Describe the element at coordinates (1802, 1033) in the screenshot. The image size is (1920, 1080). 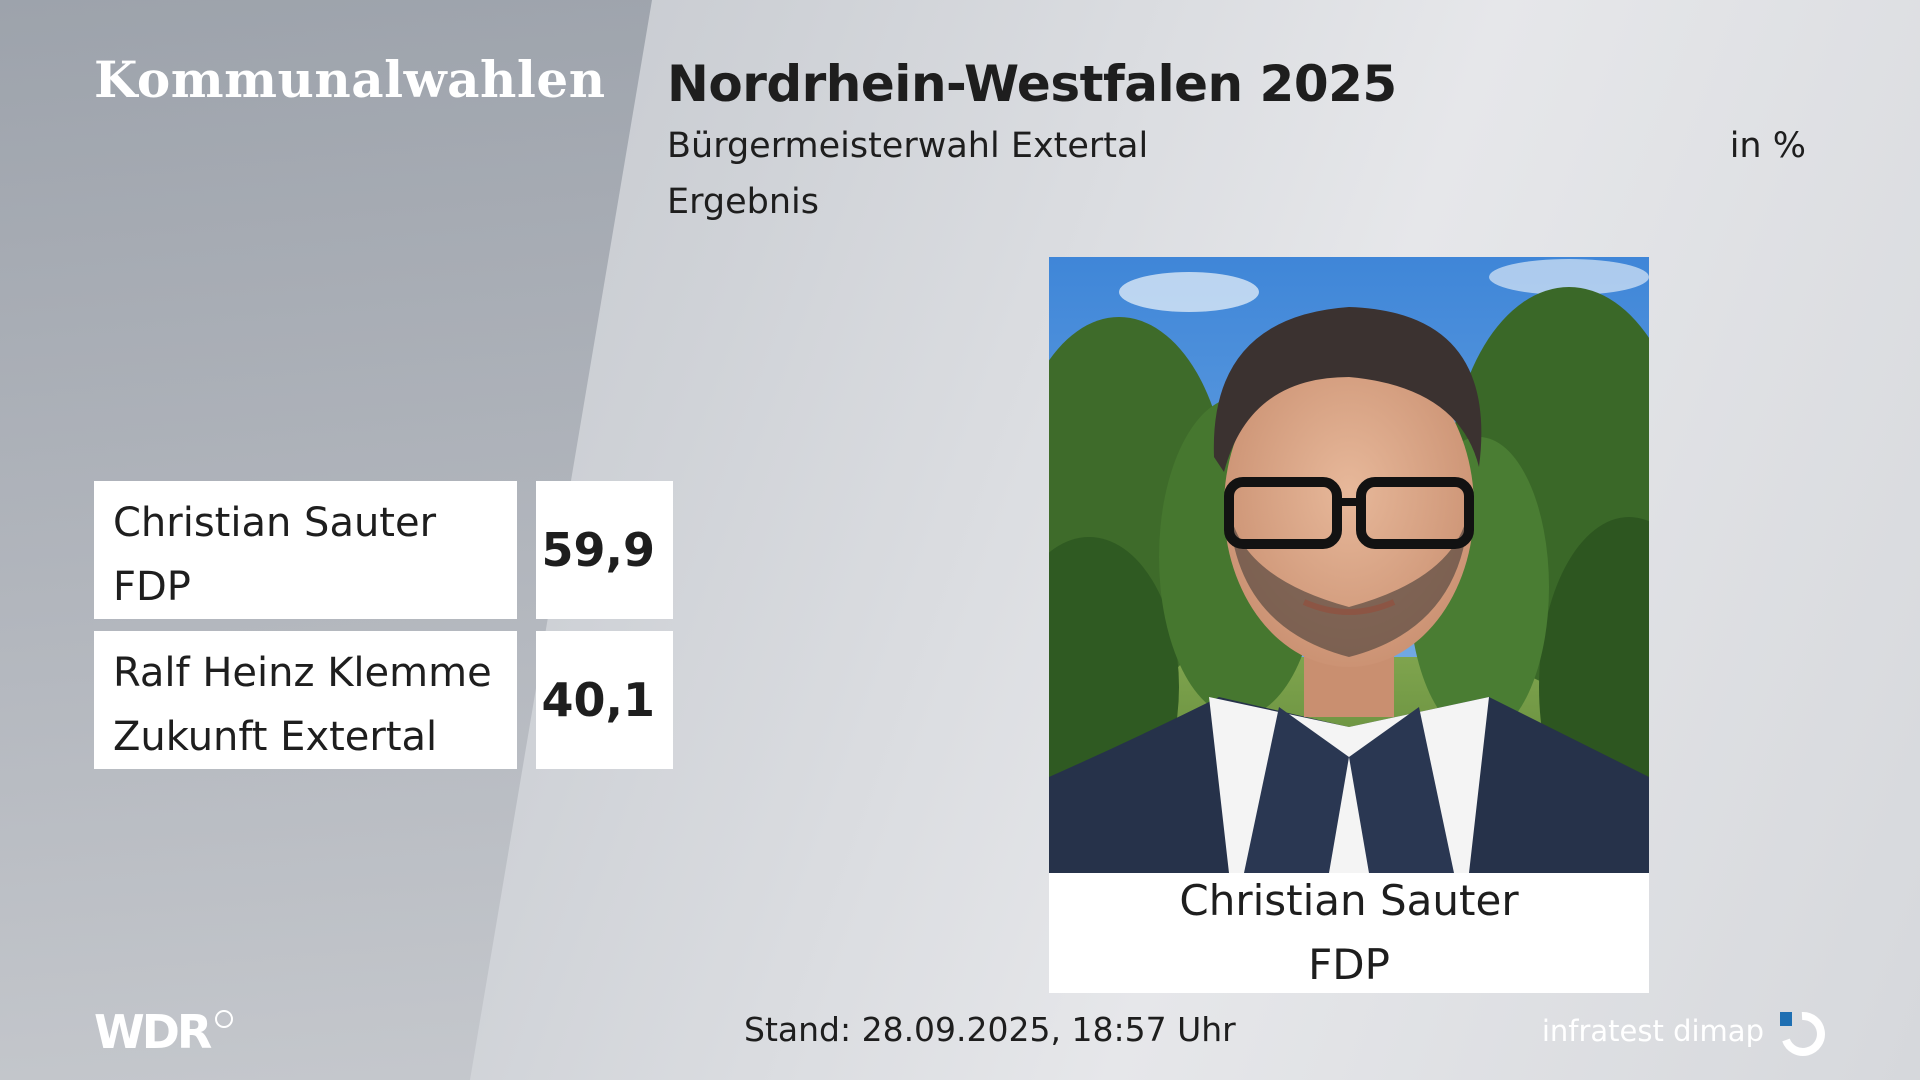
I see `infratest-logo-icon` at that location.